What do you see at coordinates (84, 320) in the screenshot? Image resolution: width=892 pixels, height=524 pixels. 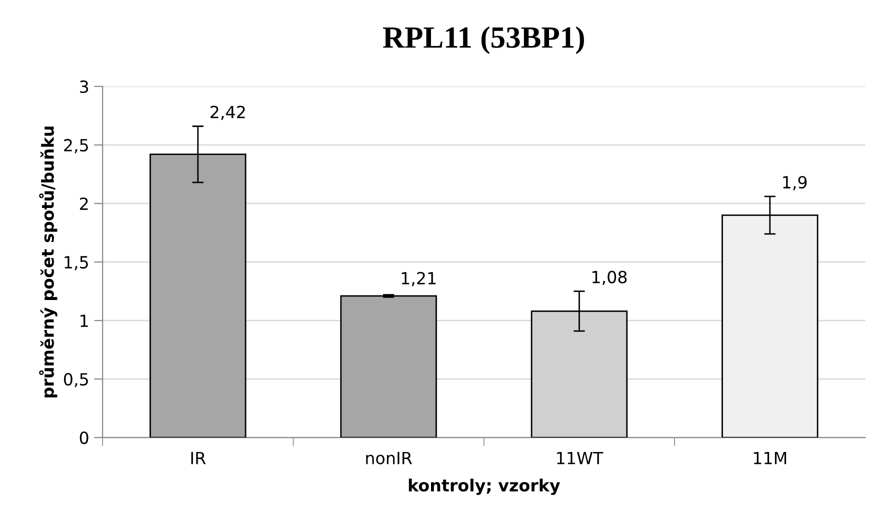 I see `y-tick-label: 1` at bounding box center [84, 320].